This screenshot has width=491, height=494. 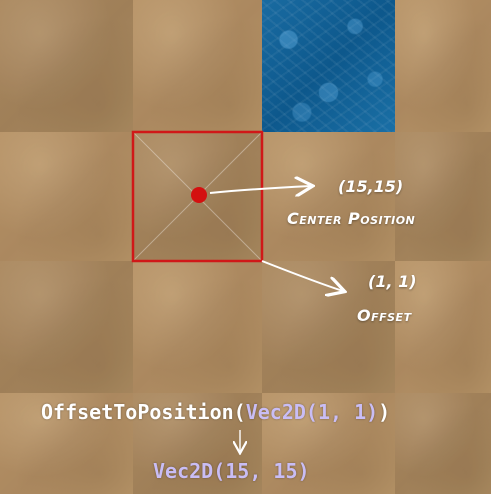 What do you see at coordinates (384, 315) in the screenshot?
I see `offset-label: Offset` at bounding box center [384, 315].